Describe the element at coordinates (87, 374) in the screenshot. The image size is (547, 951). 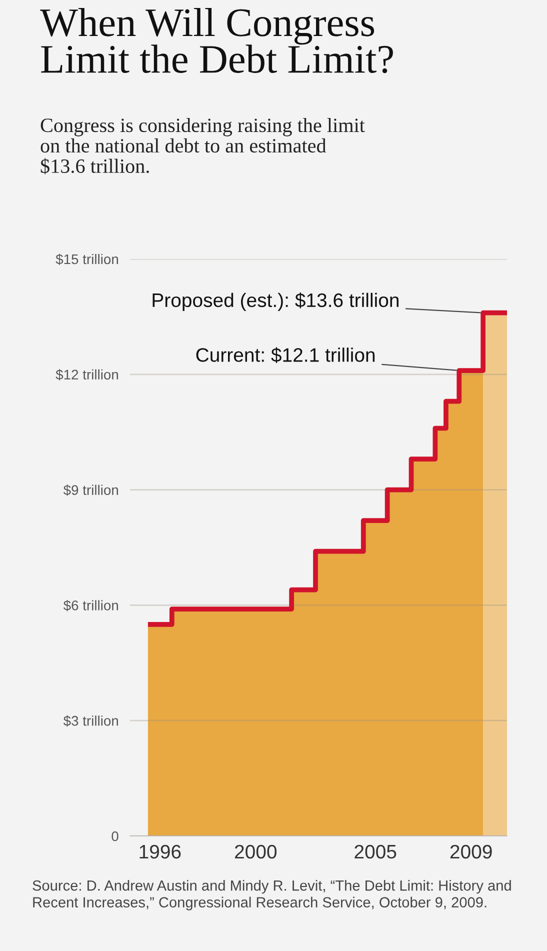
I see `y-tick-label: $12 trillion` at that location.